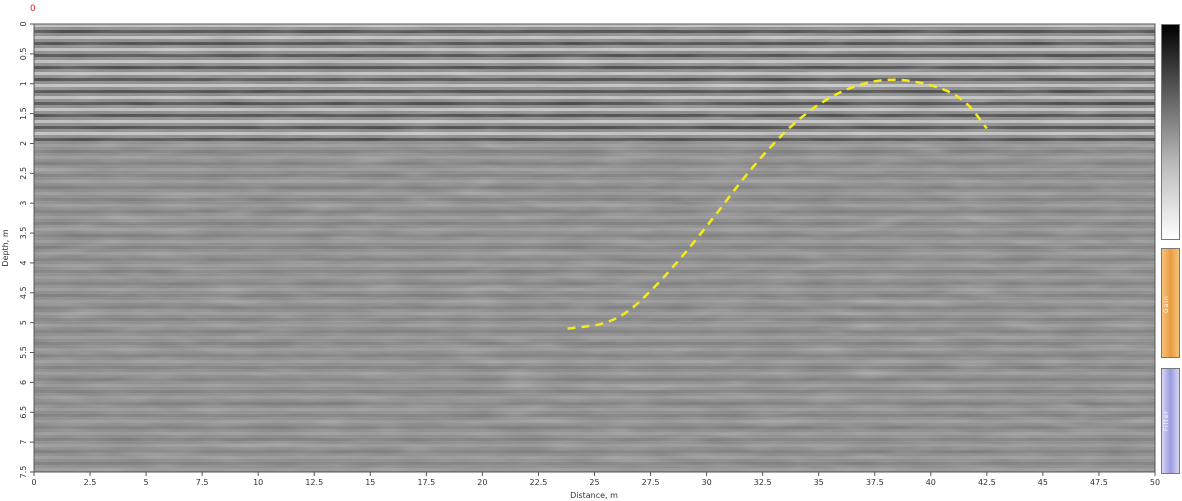  Describe the element at coordinates (23, 292) in the screenshot. I see `y-tick-label: 4.5` at that location.